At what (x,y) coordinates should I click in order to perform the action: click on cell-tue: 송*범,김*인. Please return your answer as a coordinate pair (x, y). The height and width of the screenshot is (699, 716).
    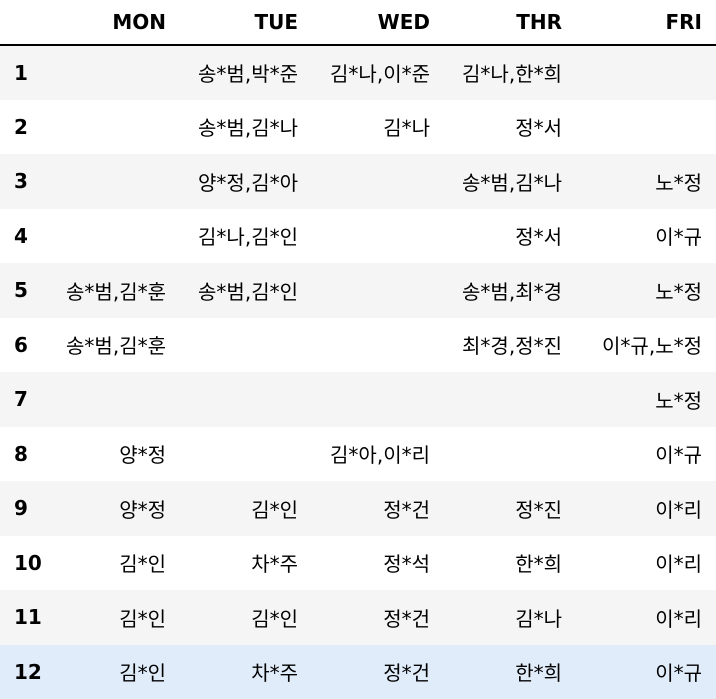
    Looking at the image, I should click on (246, 290).